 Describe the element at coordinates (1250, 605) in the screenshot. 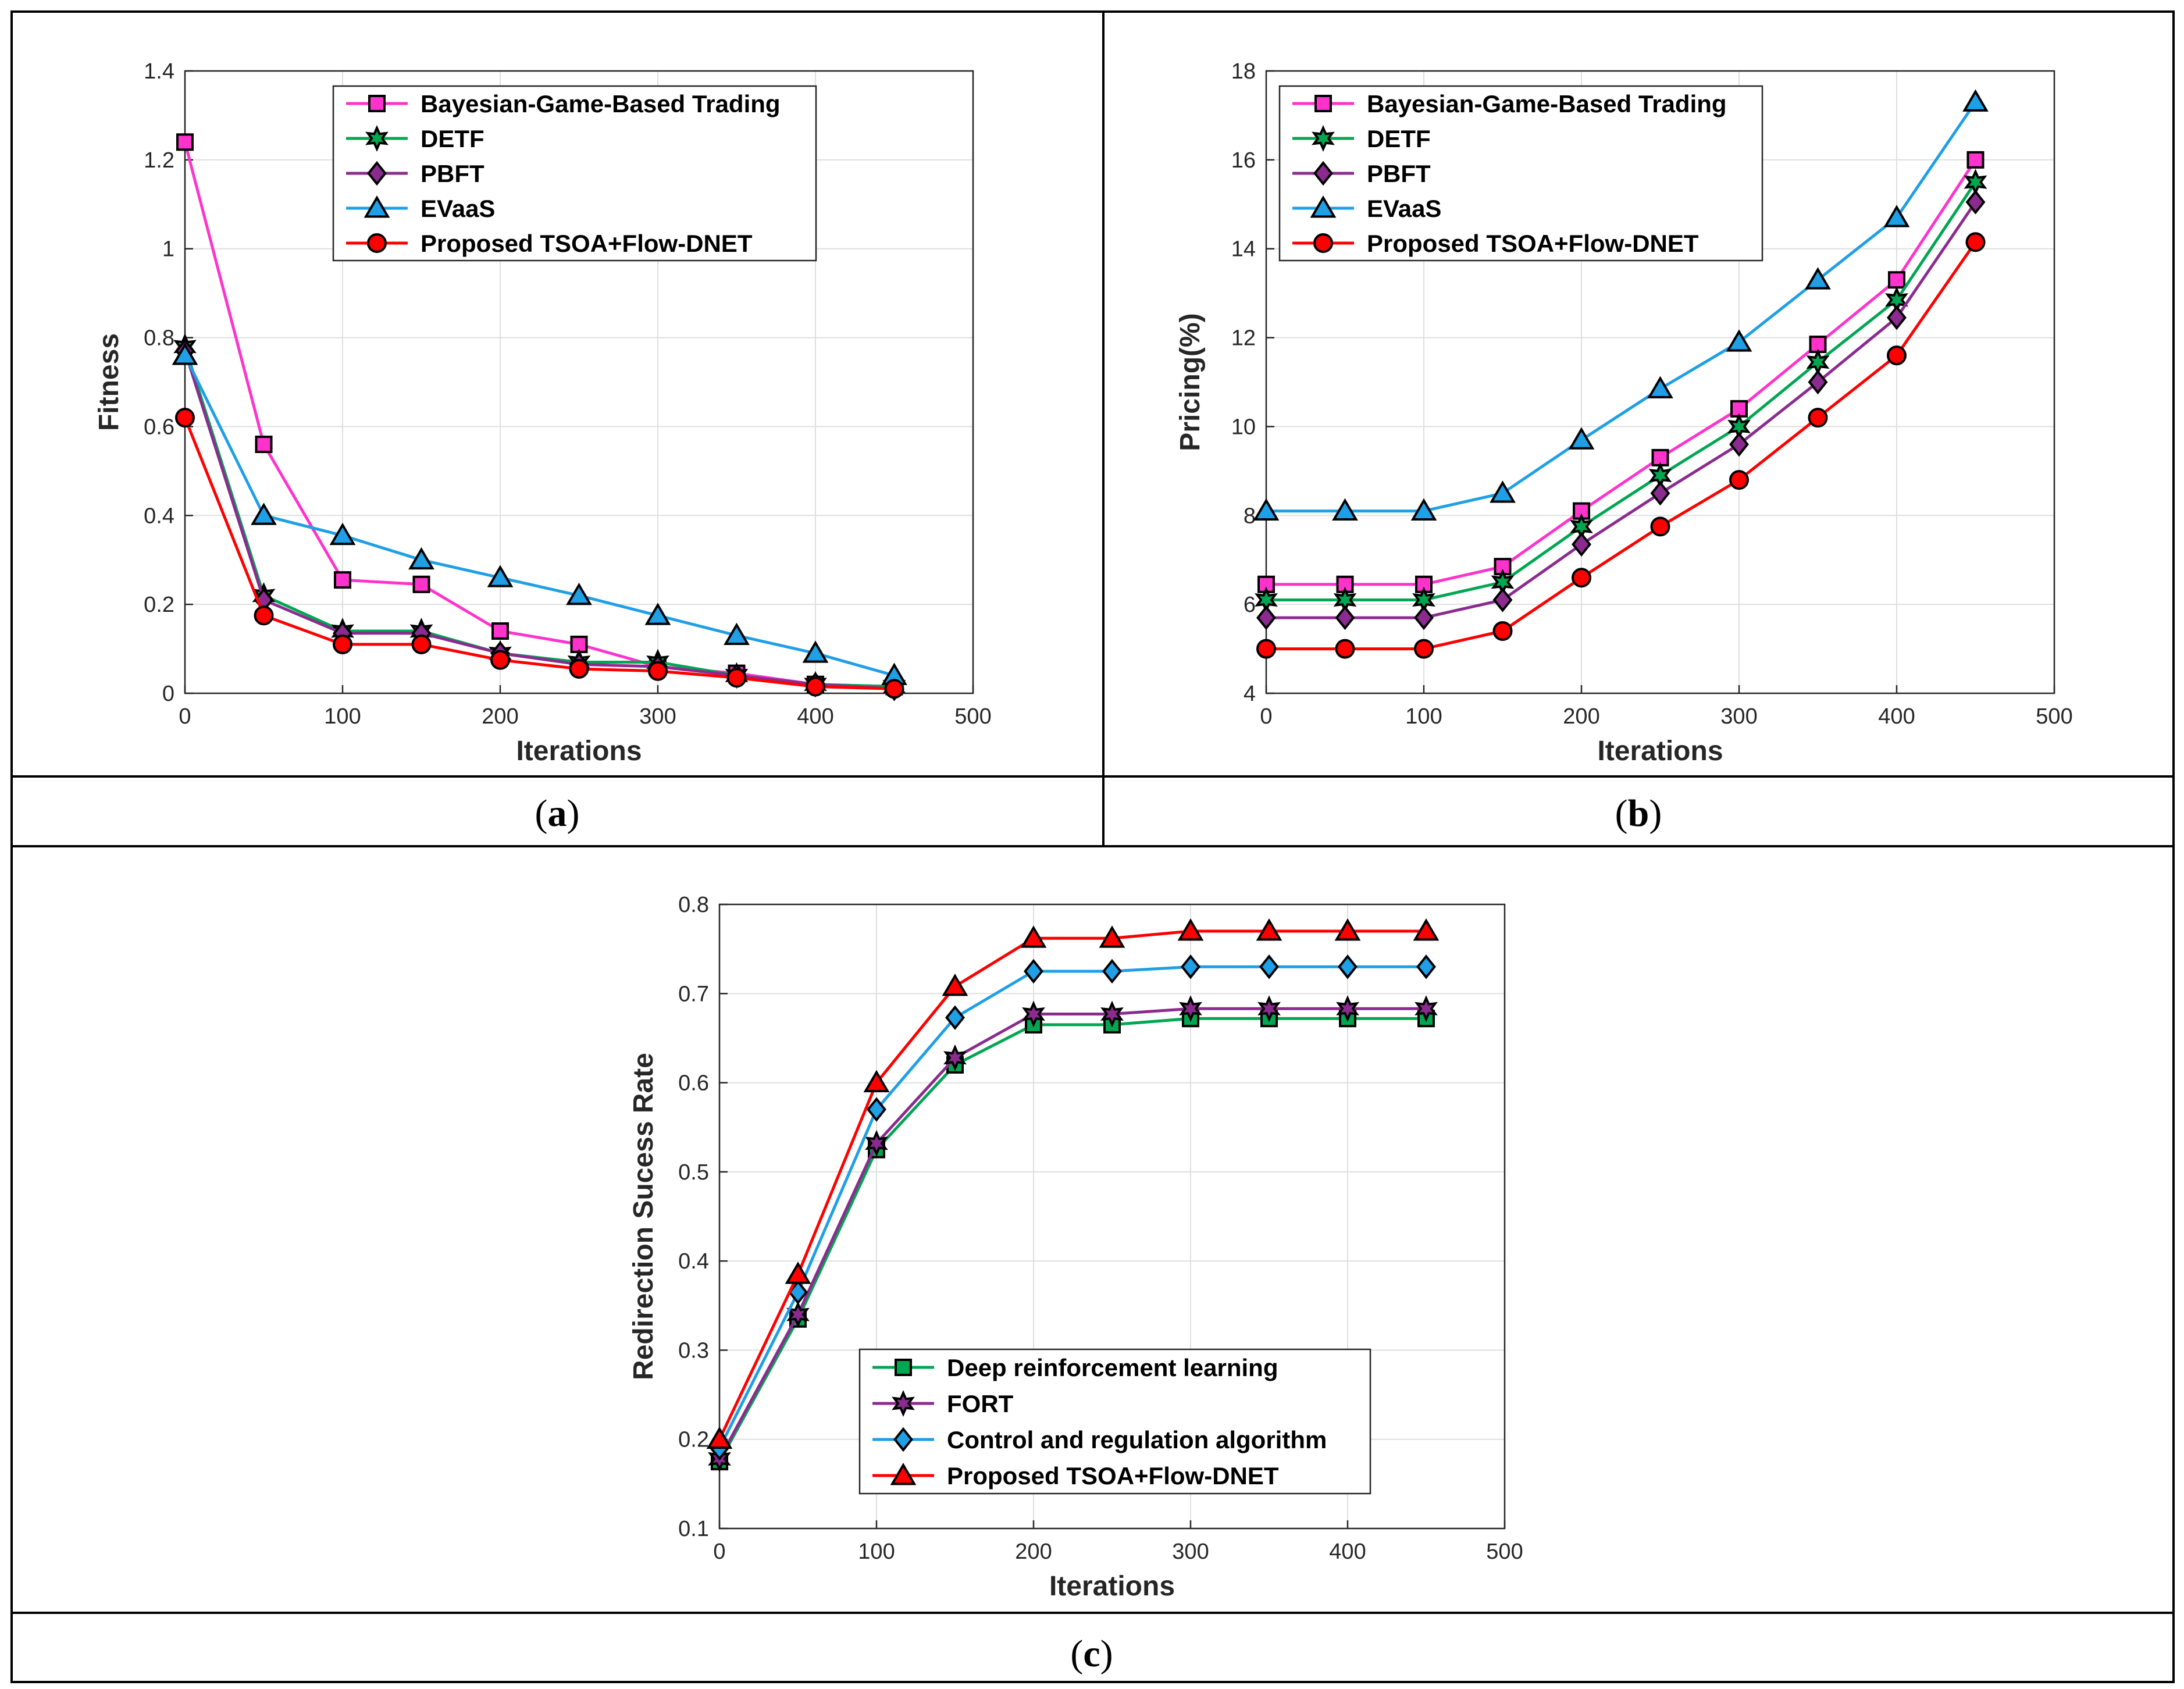

I see `y-tick-label: 6` at that location.